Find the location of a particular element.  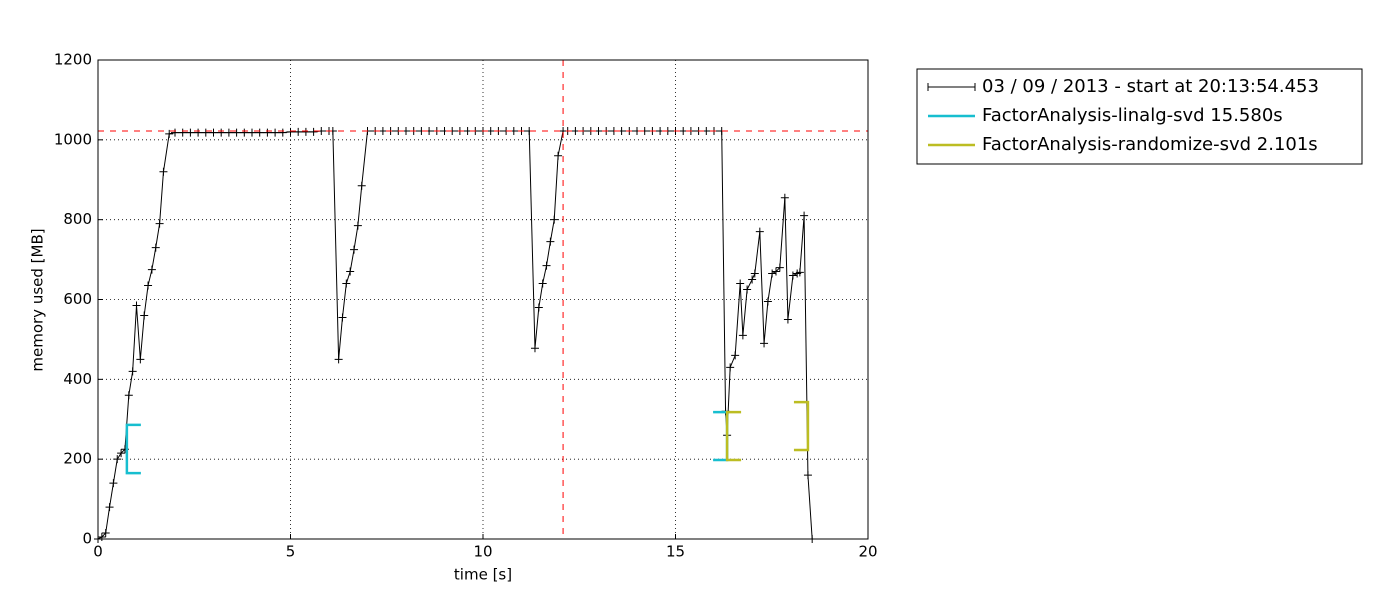

legend-box is located at coordinates (1139, 116).